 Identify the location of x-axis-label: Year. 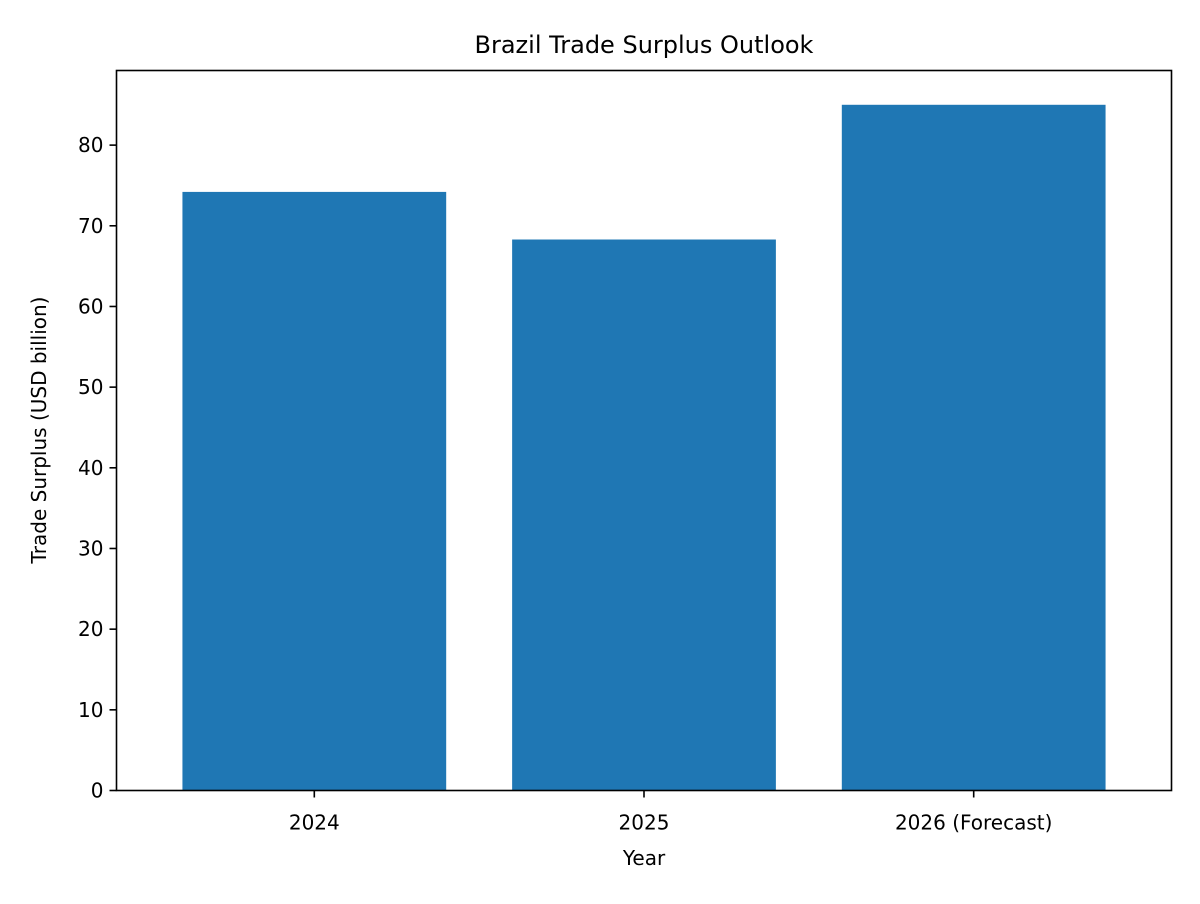
(644, 858).